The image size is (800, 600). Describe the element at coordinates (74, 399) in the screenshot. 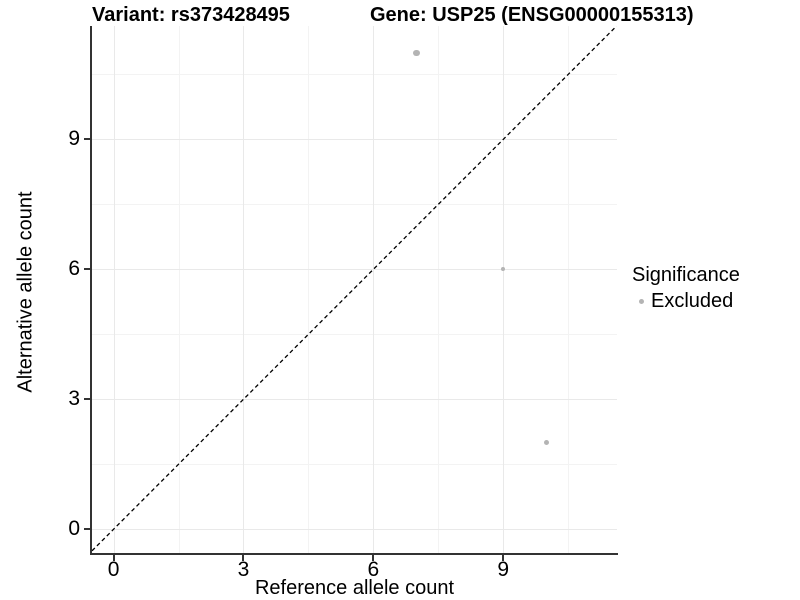

I see `y-axis-tick-label: 3` at that location.